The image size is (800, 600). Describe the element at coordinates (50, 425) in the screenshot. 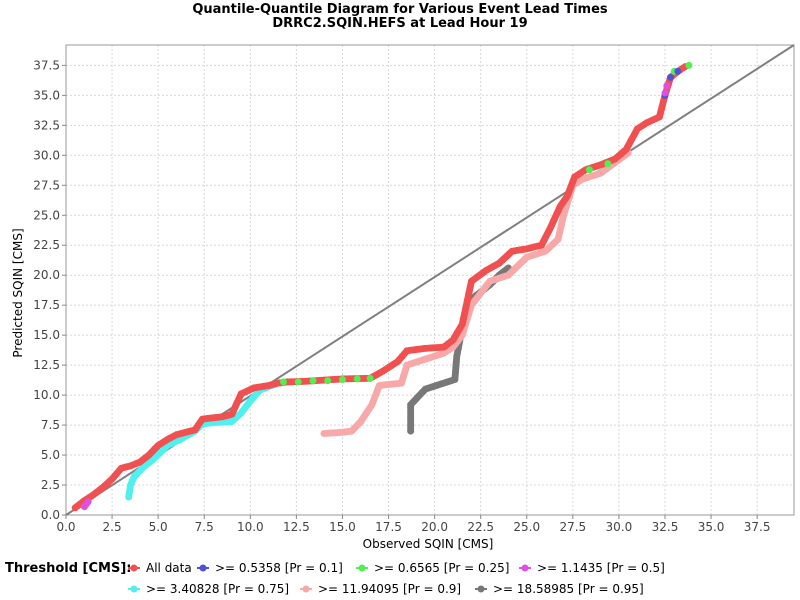

I see `y-tick-label: 7.5` at that location.